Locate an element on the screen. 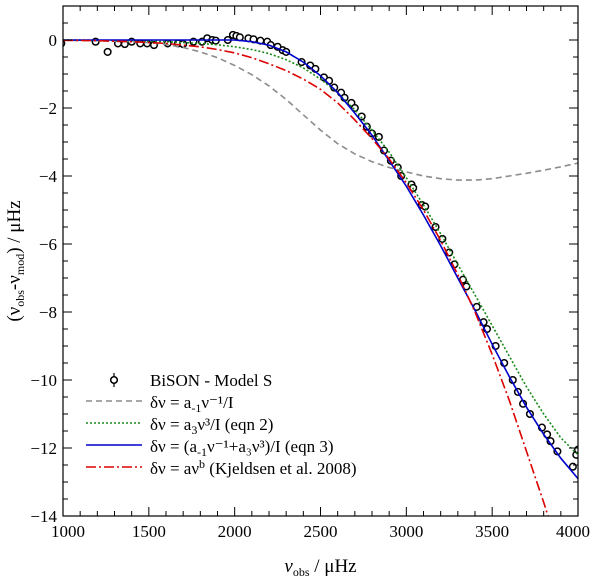 Image resolution: width=600 pixels, height=583 pixels. legend-label: δν = a3ν³/I (eqn 2) is located at coordinates (211, 426).